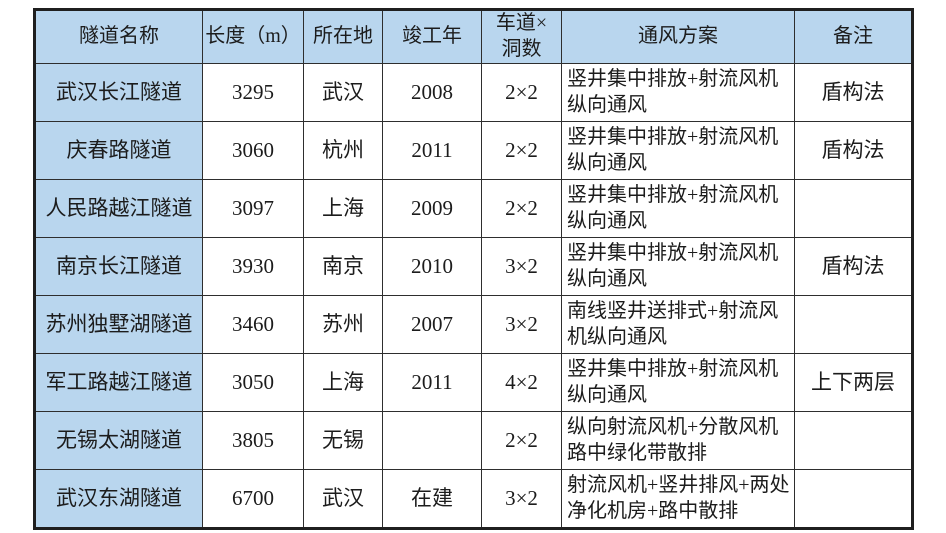 This screenshot has height=533, width=946. Describe the element at coordinates (432, 36) in the screenshot. I see `header-completion-year: 竣工年` at that location.